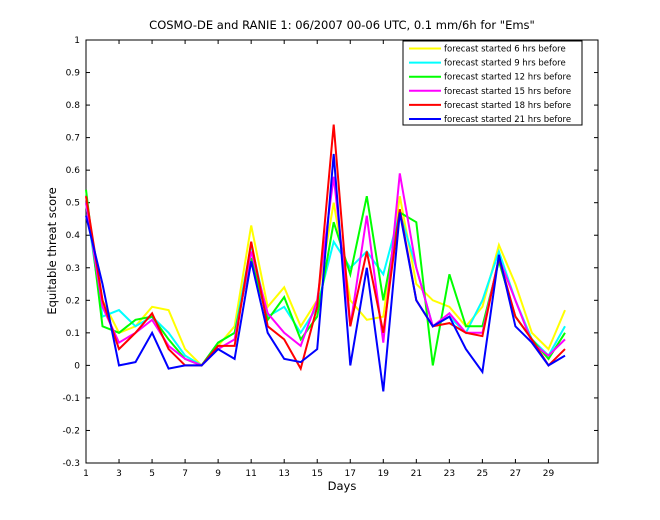 The height and width of the screenshot is (520, 660). I want to click on x-tick-label: 27, so click(515, 474).